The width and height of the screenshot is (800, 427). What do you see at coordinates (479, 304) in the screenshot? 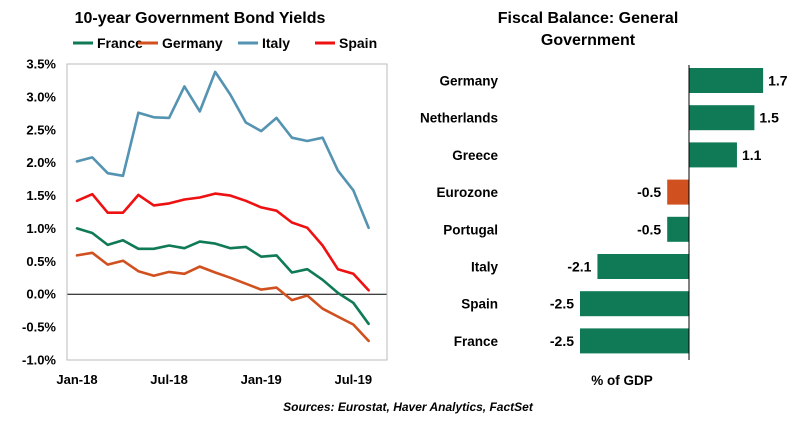
I see `category-label-spain: Spain` at bounding box center [479, 304].